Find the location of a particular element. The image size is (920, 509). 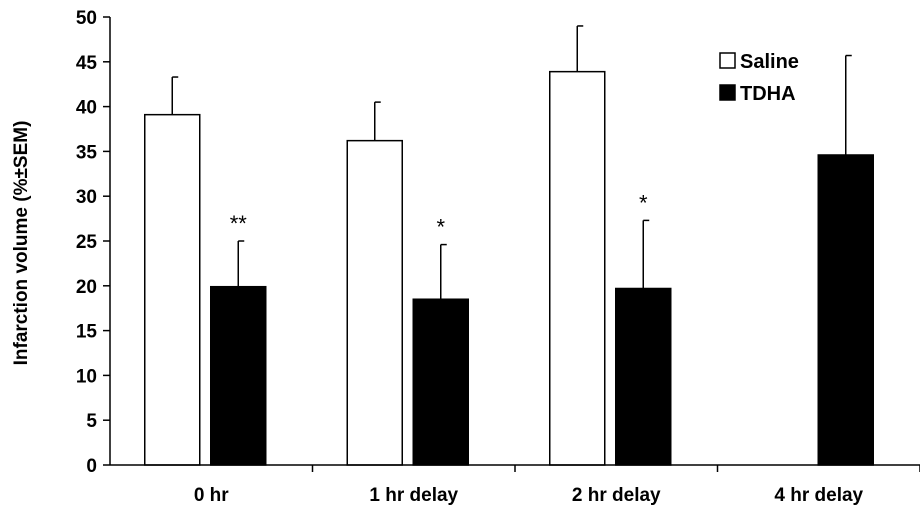

y-tick-label-10: 50 is located at coordinates (86, 18).